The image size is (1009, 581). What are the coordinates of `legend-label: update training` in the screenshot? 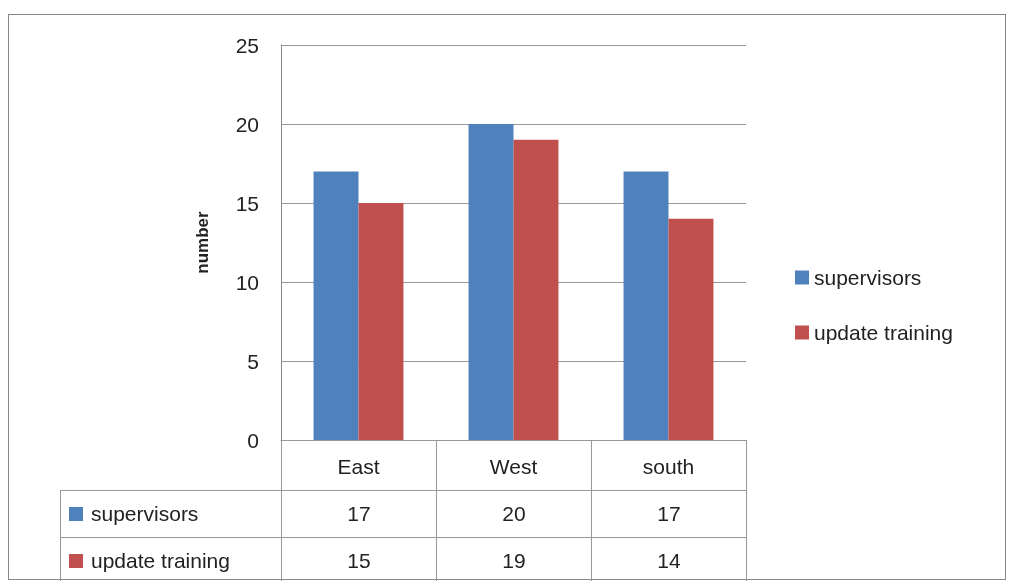 It's located at (883, 332).